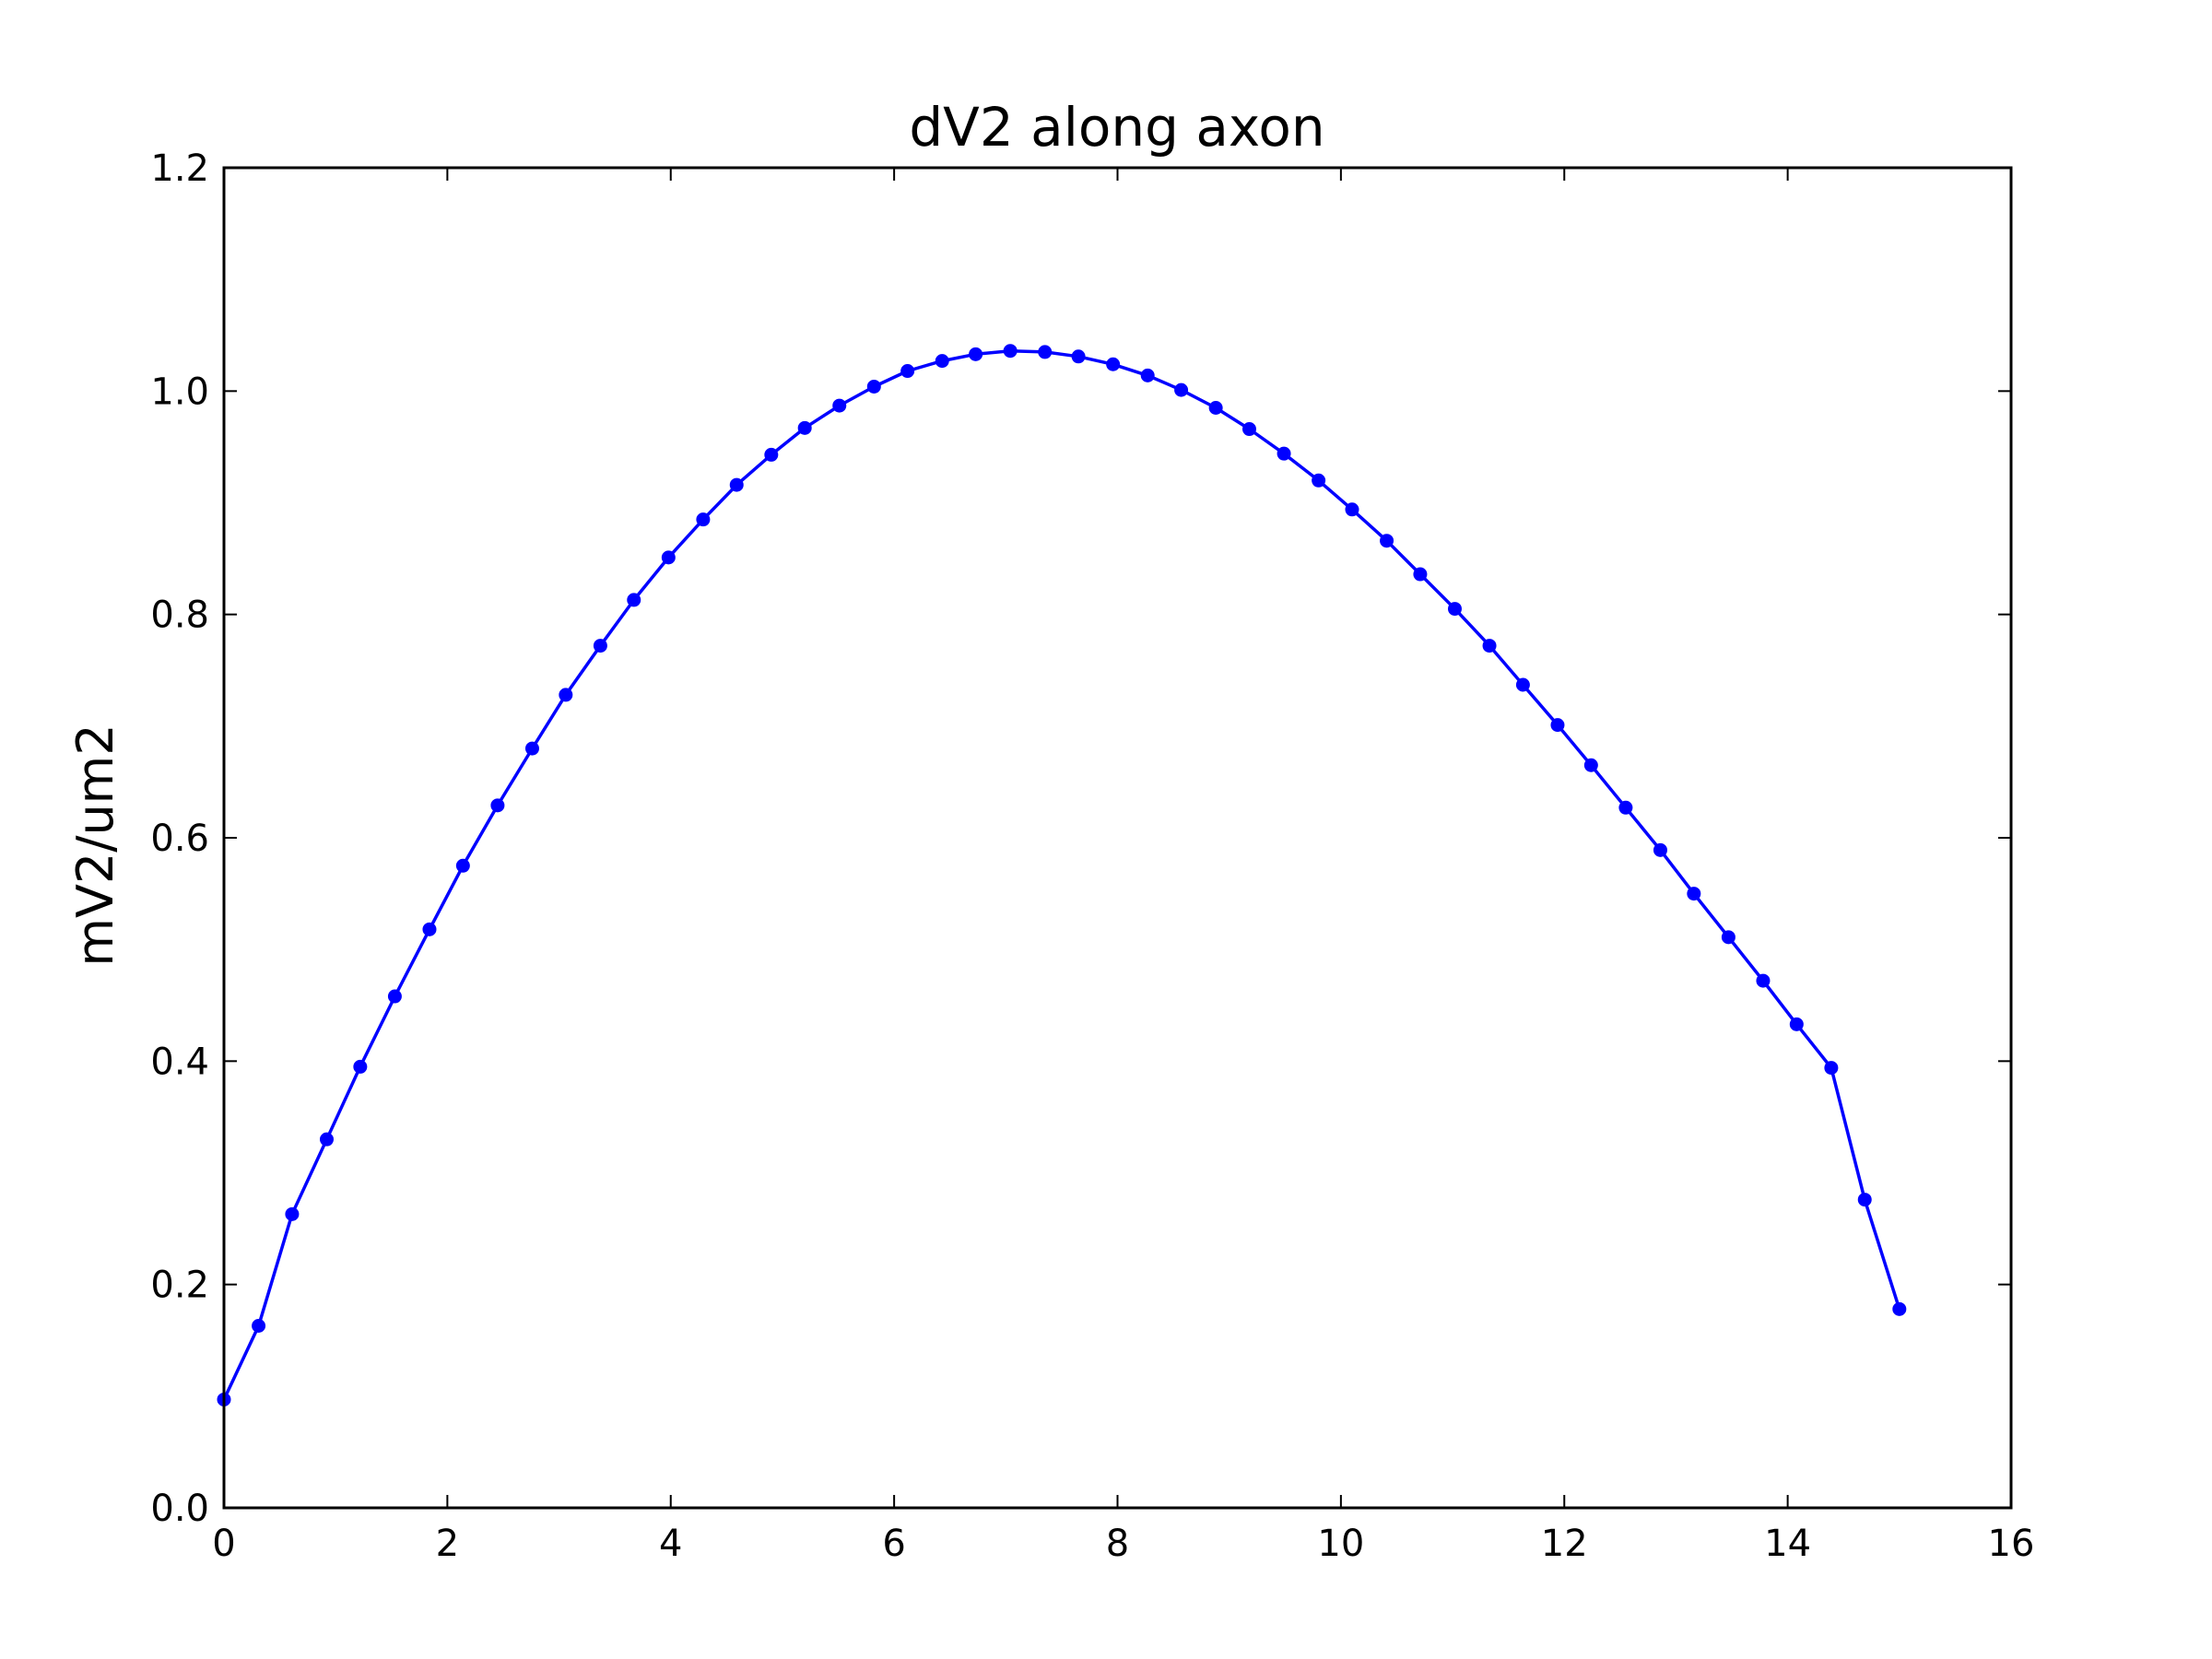 The height and width of the screenshot is (1659, 2212). What do you see at coordinates (223, 1544) in the screenshot?
I see `x-tick-label: 0` at bounding box center [223, 1544].